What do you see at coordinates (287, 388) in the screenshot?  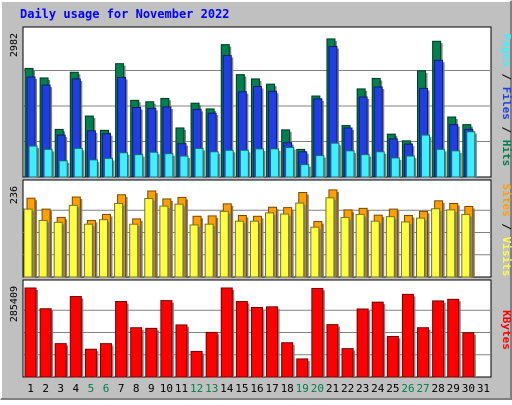 I see `day-label-18: 18` at bounding box center [287, 388].